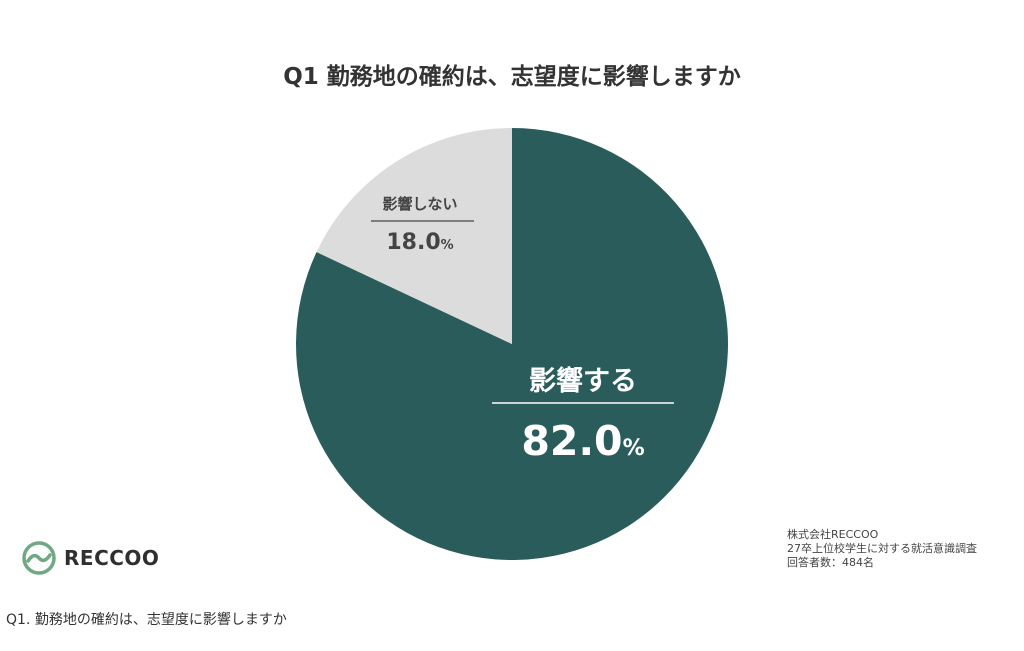 The image size is (1024, 651). Describe the element at coordinates (830, 562) in the screenshot. I see `source-respondents: 回答者数：484名` at that location.